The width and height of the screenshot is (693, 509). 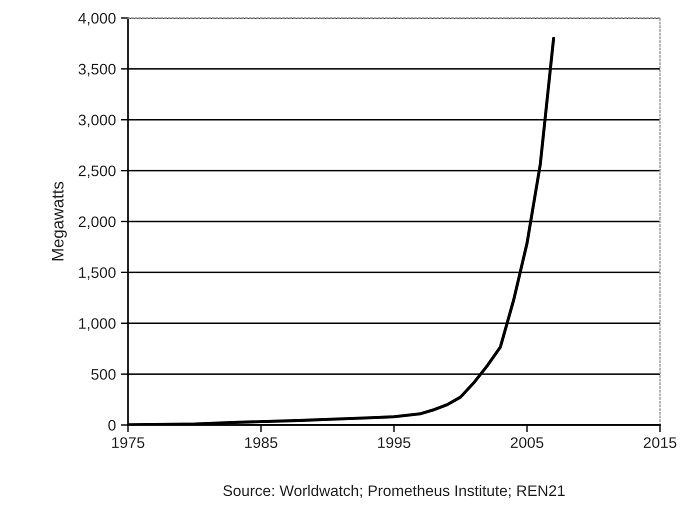 What do you see at coordinates (97, 324) in the screenshot?
I see `y-tick-label: 1,000` at bounding box center [97, 324].